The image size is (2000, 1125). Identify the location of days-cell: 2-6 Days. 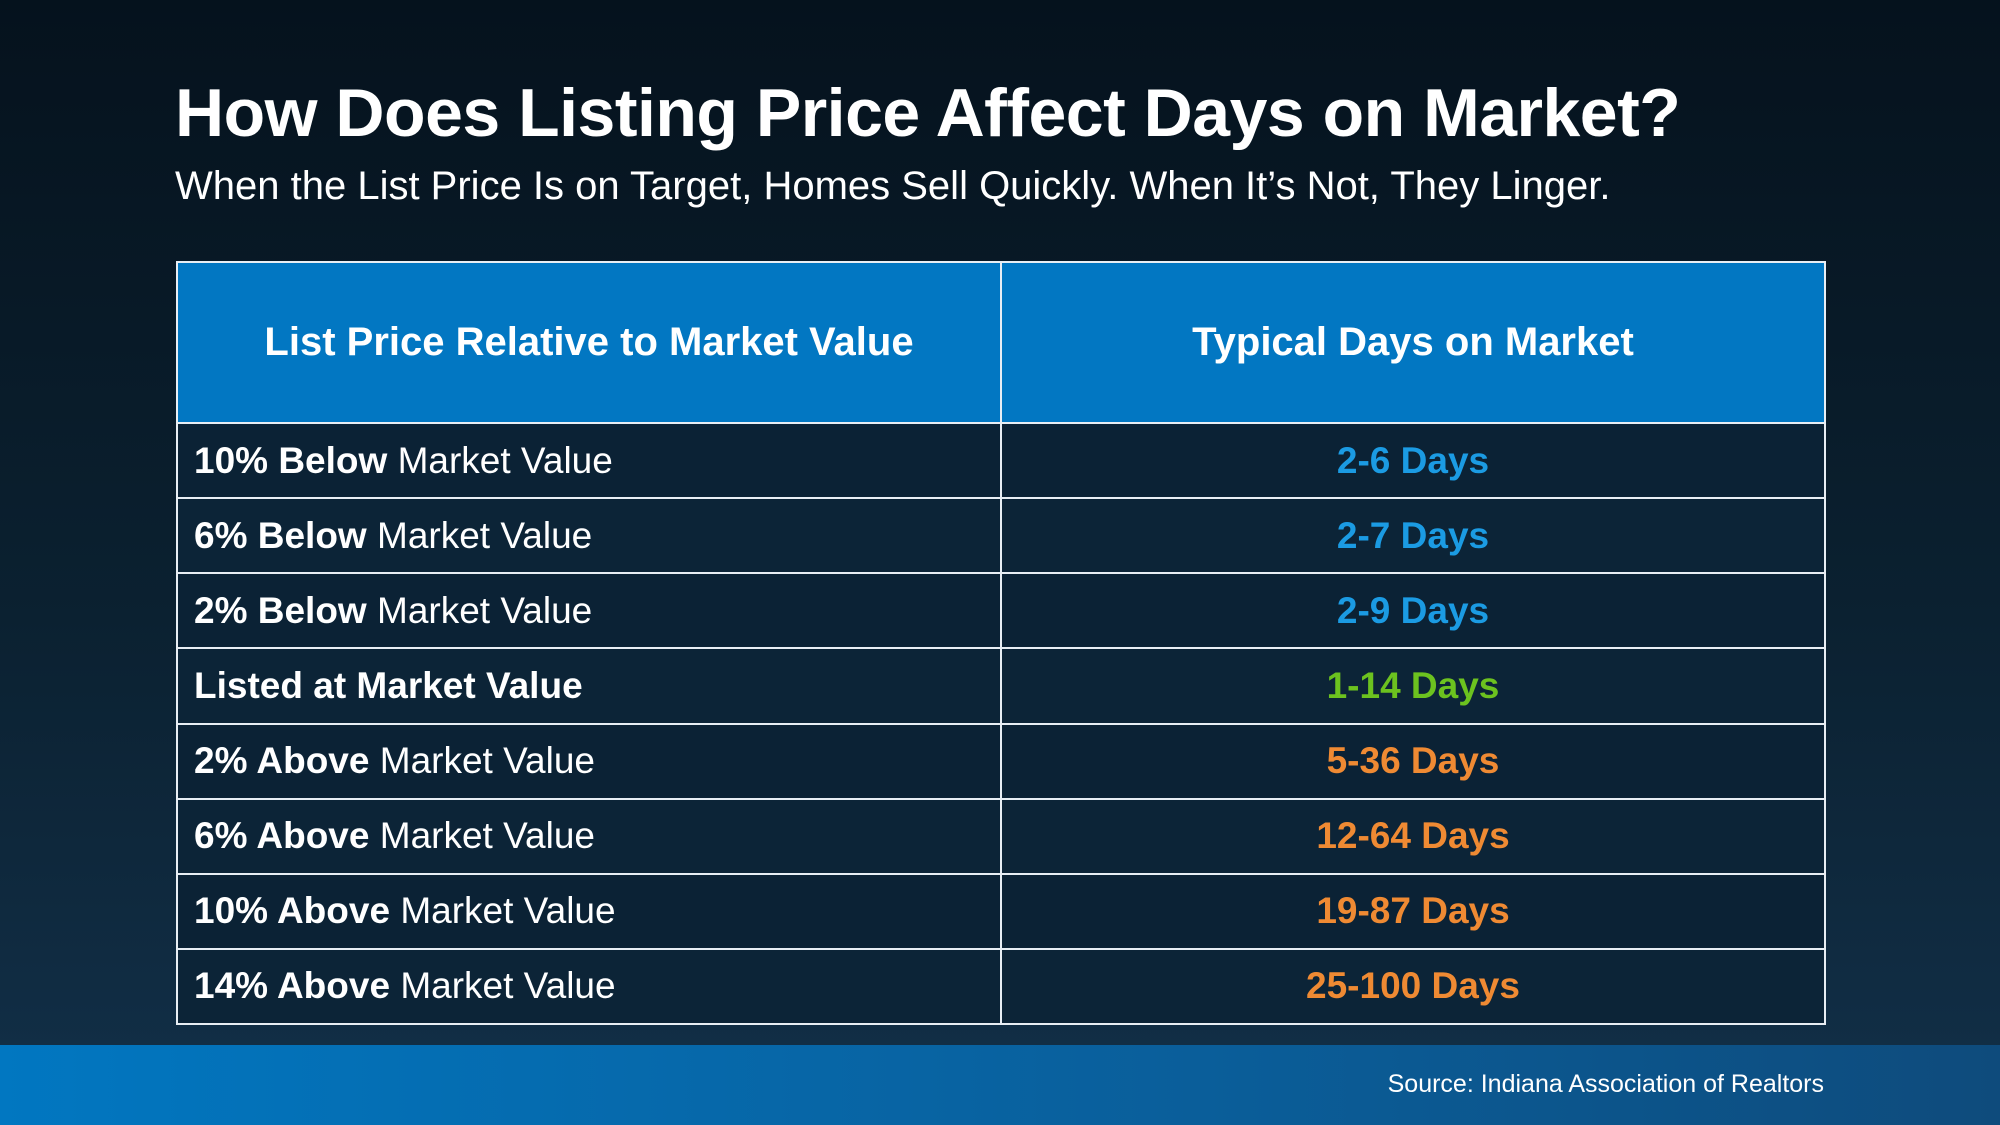
(1413, 460).